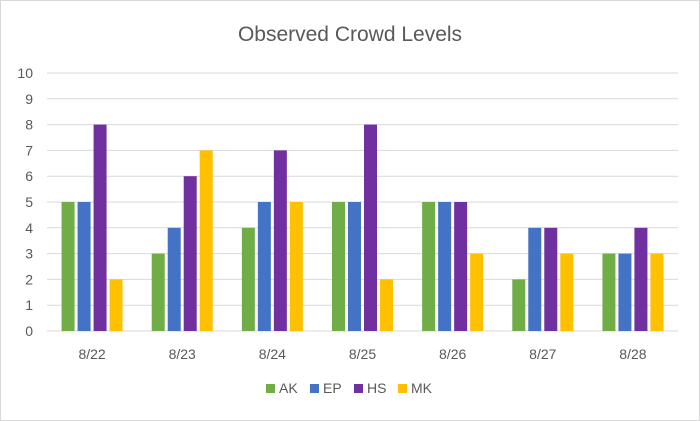  I want to click on legend-swatch-ak, so click(270, 388).